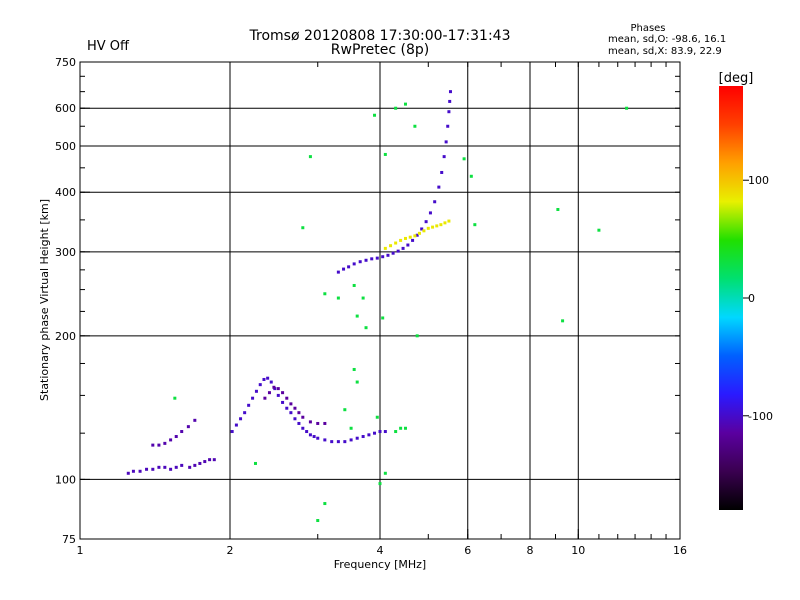 The height and width of the screenshot is (600, 800). What do you see at coordinates (467, 550) in the screenshot?
I see `x-tick-label: 6` at bounding box center [467, 550].